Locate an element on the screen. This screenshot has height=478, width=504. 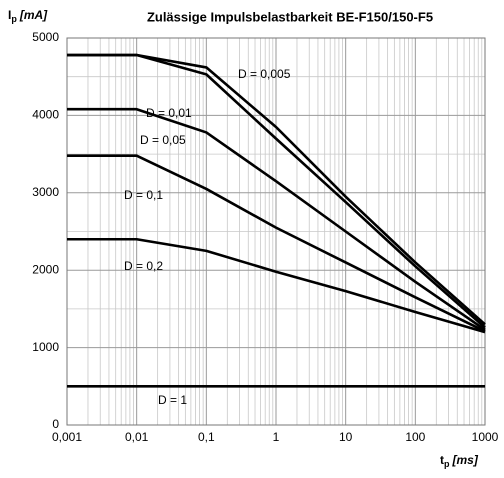
x-axis-label: tp [ms] is located at coordinates (459, 461).